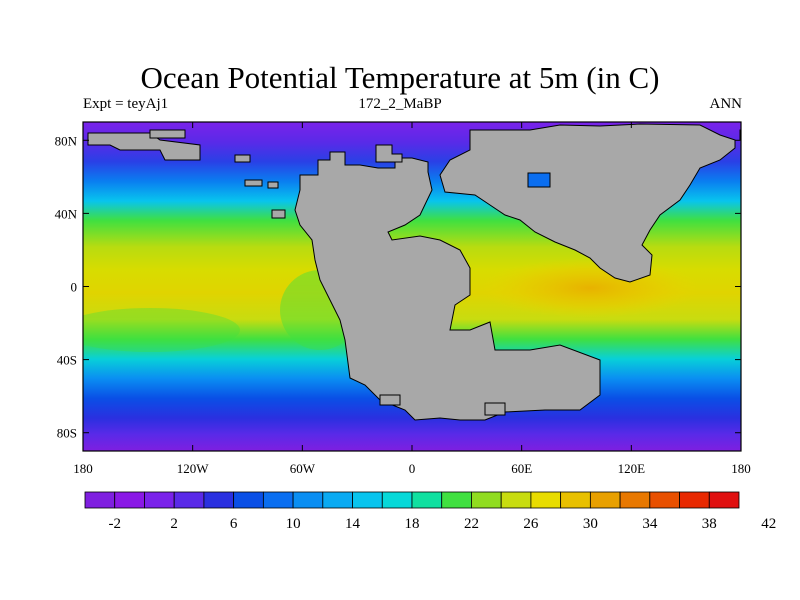 The height and width of the screenshot is (600, 800). What do you see at coordinates (412, 468) in the screenshot?
I see `x-tick-label: 0` at bounding box center [412, 468].